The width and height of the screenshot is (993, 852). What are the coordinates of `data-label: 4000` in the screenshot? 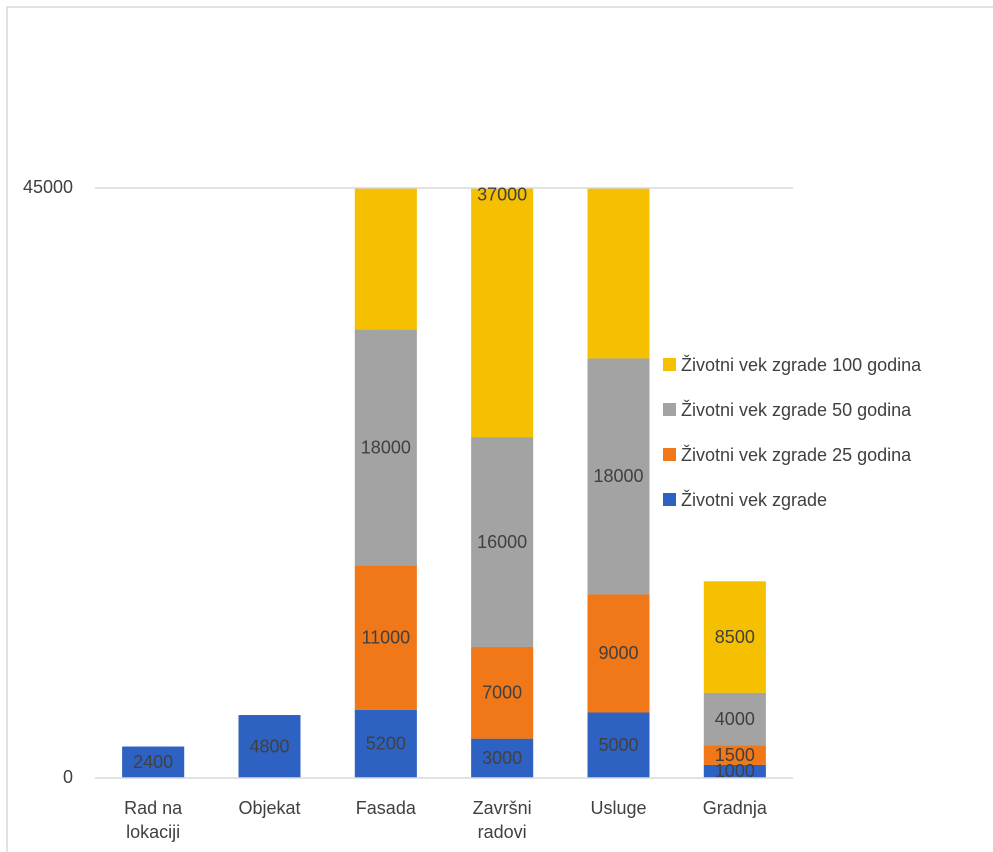 It's located at (735, 719).